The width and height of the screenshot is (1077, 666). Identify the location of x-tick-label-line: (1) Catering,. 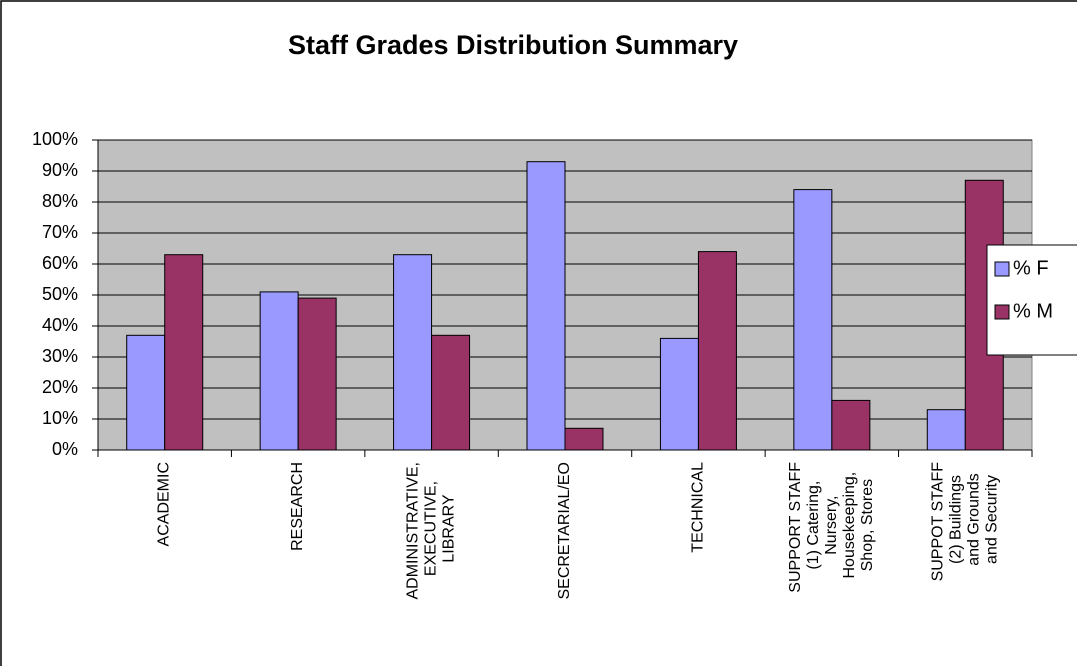
(813, 527).